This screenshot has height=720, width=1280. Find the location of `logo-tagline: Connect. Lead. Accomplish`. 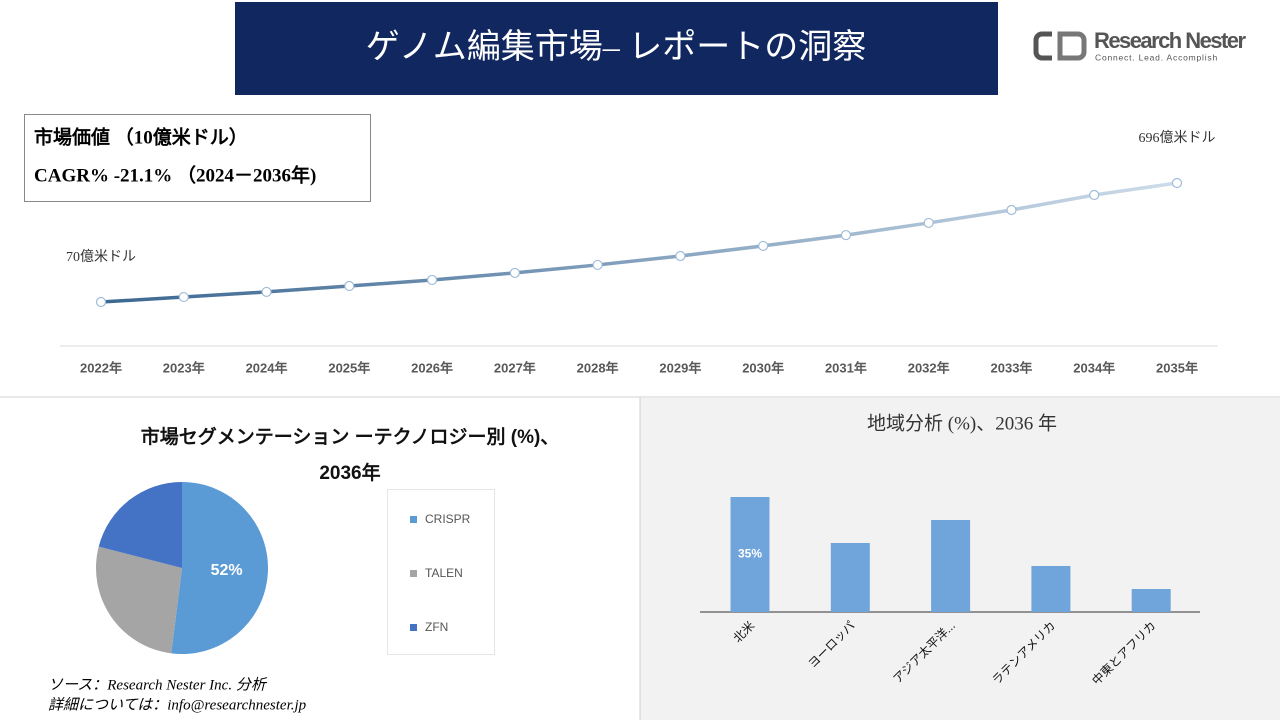

logo-tagline: Connect. Lead. Accomplish is located at coordinates (1156, 57).